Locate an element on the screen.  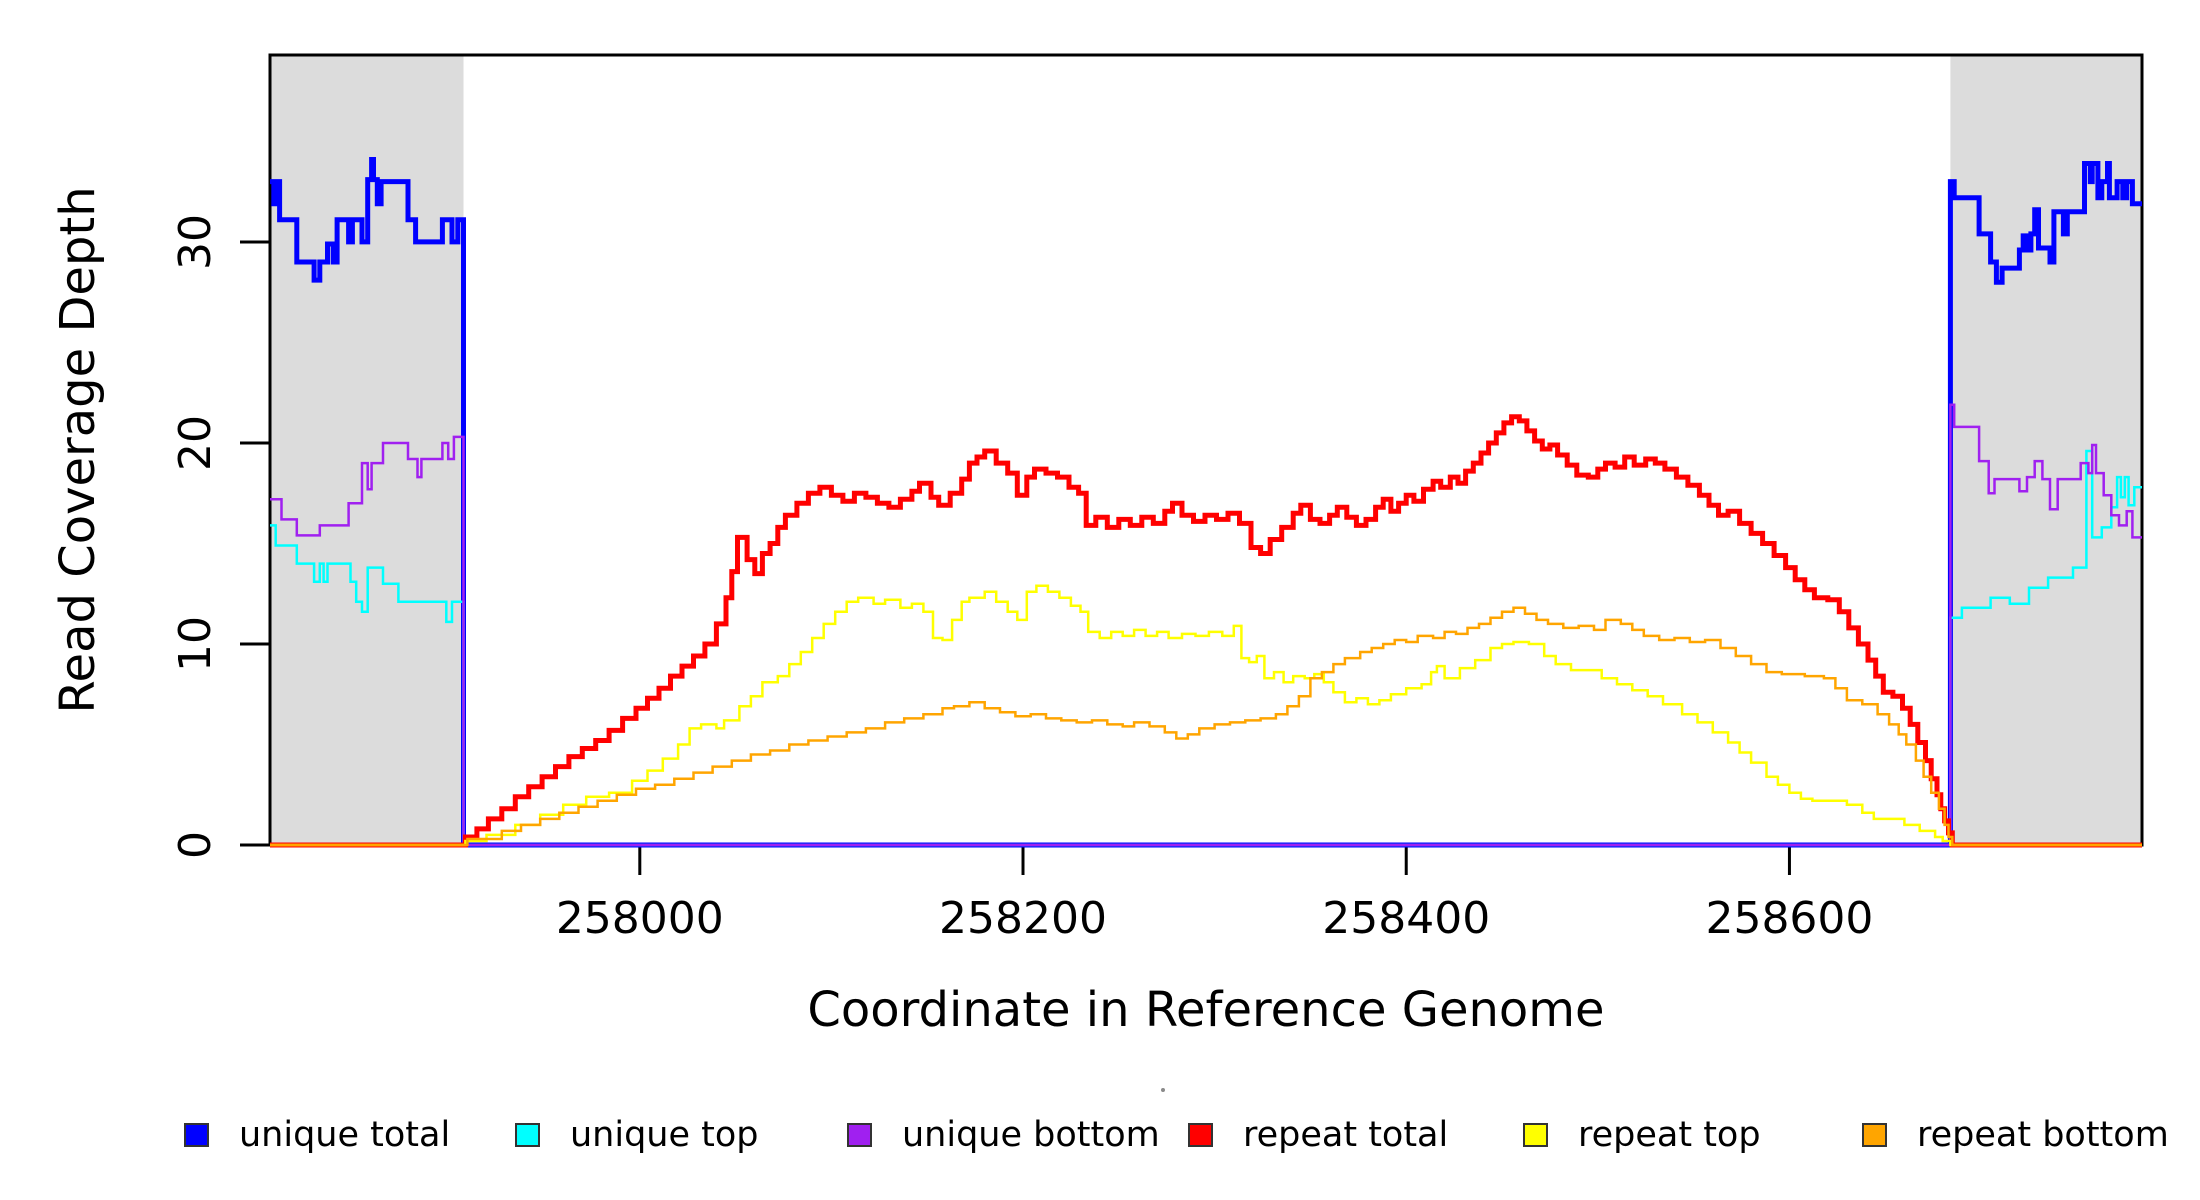
y-tick-label-0: 0 is located at coordinates (195, 845).